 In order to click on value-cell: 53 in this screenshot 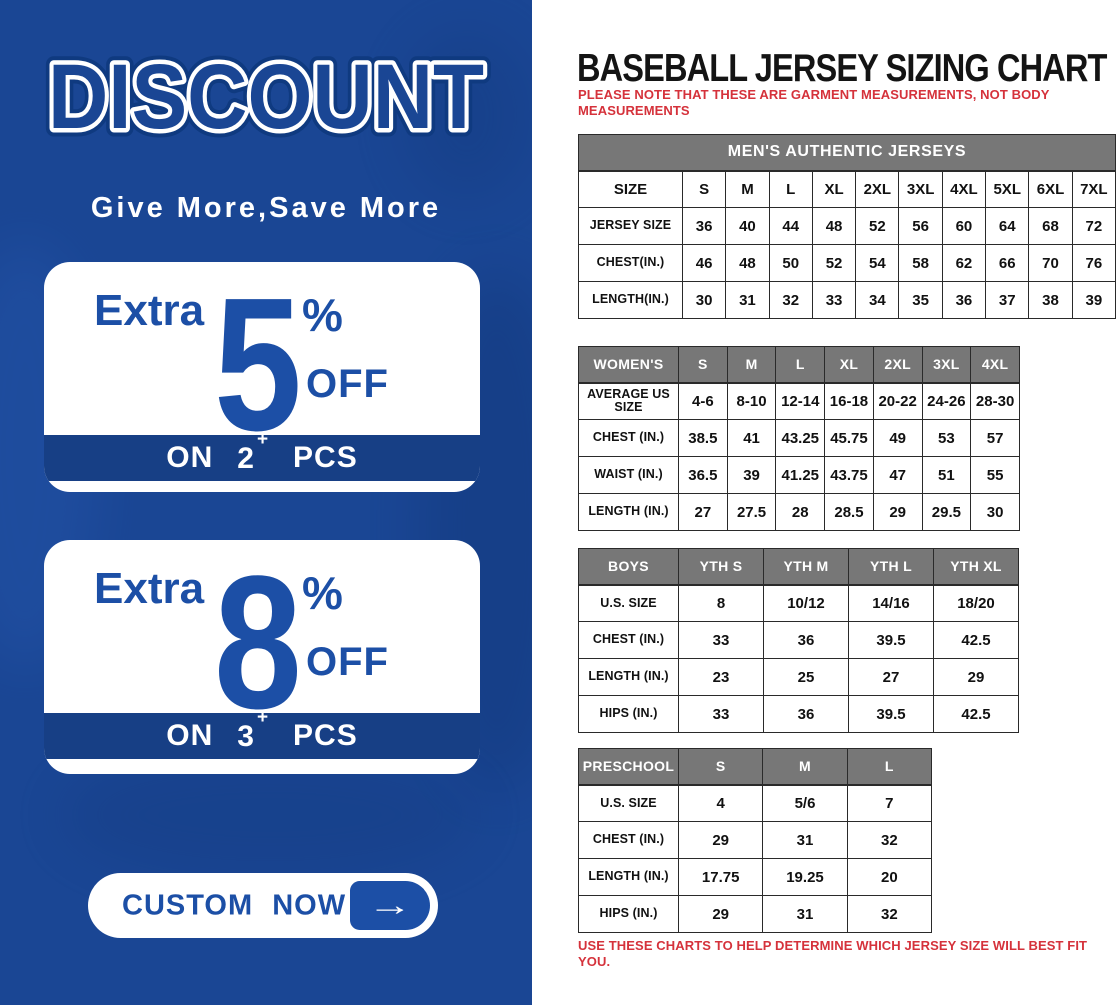, I will do `click(946, 438)`.